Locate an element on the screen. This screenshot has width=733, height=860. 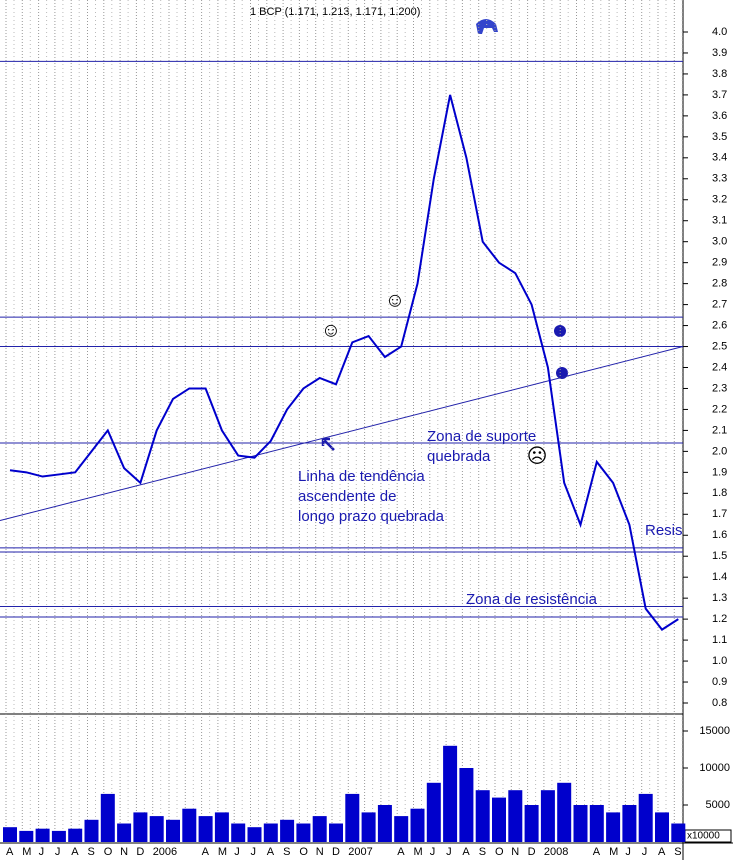
y-tick-label: 0.9 is located at coordinates (719, 682).